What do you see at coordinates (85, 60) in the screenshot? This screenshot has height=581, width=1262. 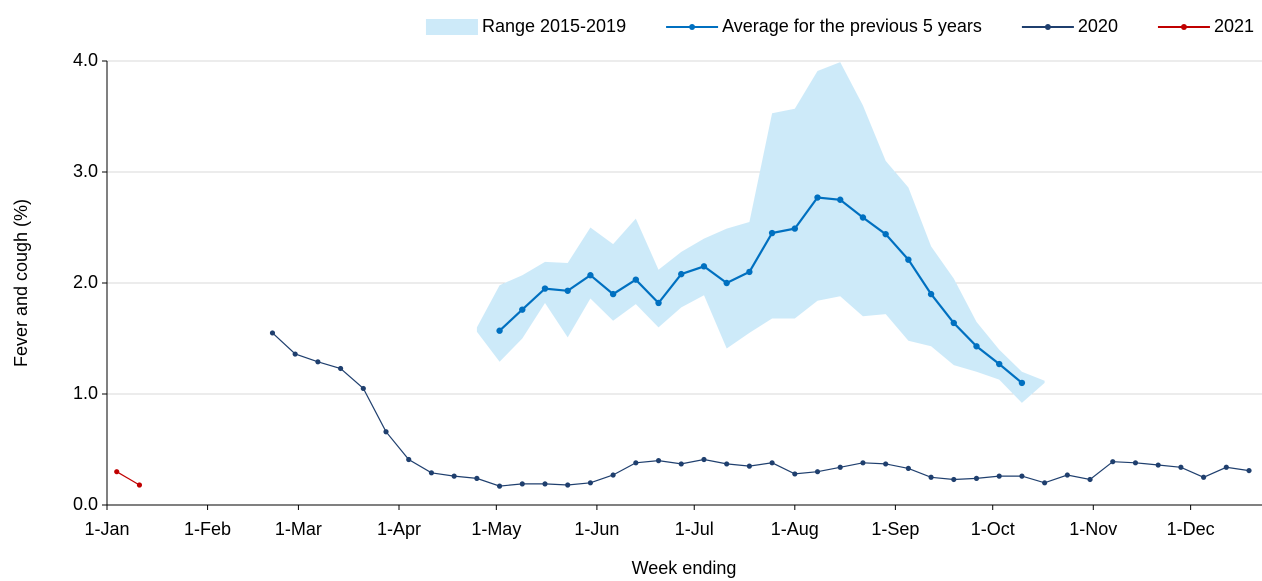 I see `y-tick-label: 4.0` at bounding box center [85, 60].